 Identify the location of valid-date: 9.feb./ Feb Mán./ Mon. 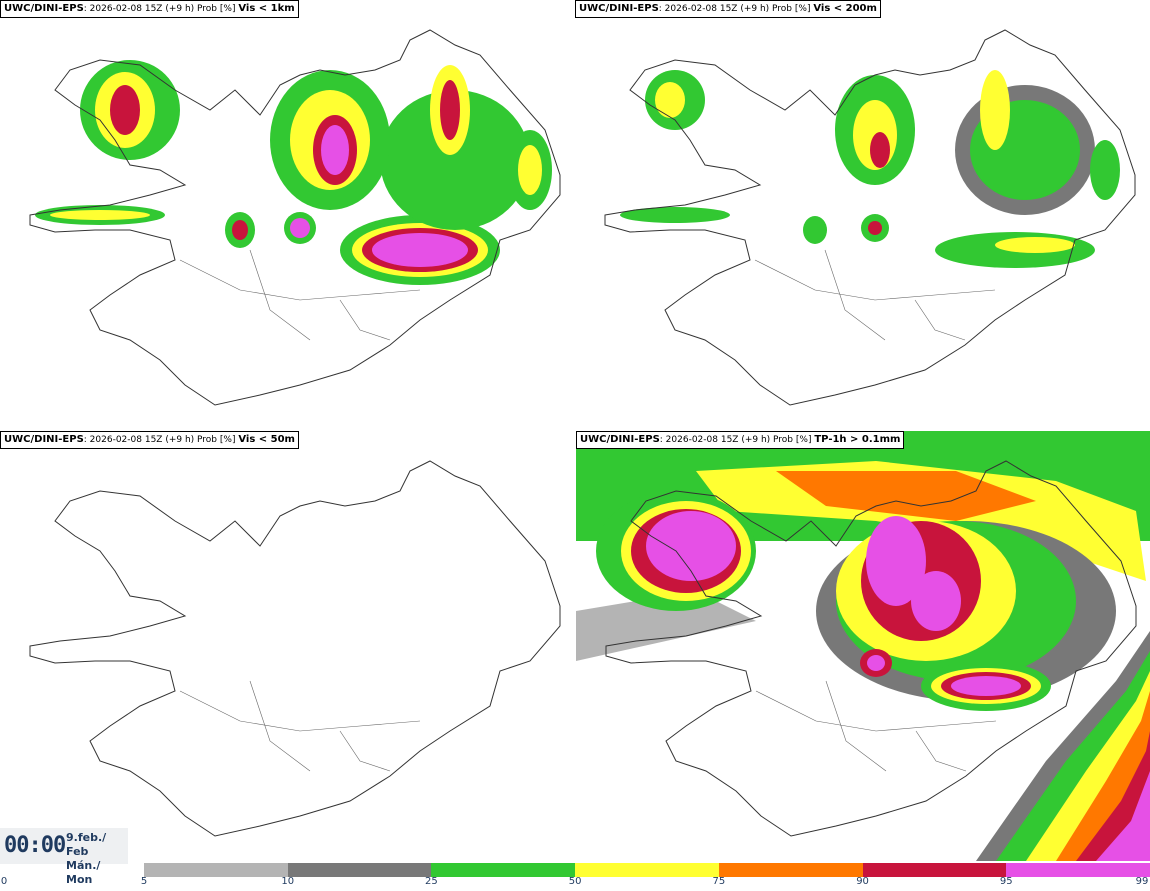
(97, 859).